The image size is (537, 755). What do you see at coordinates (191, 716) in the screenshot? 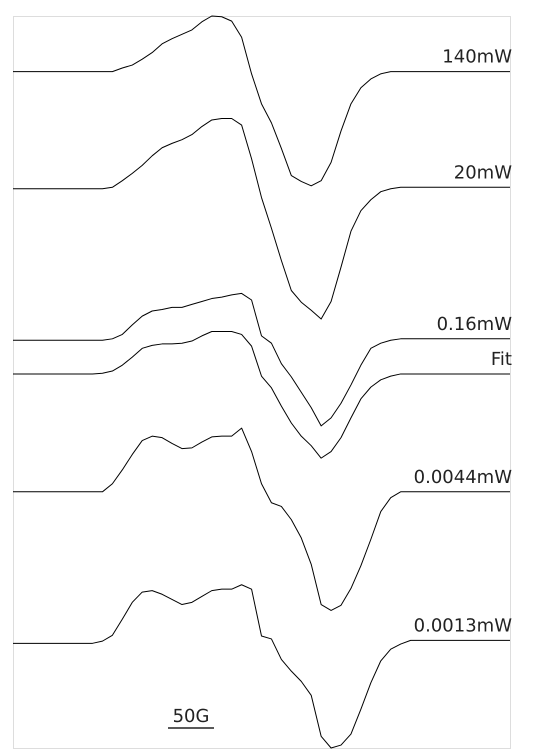
I see `annotation: 50G` at bounding box center [191, 716].